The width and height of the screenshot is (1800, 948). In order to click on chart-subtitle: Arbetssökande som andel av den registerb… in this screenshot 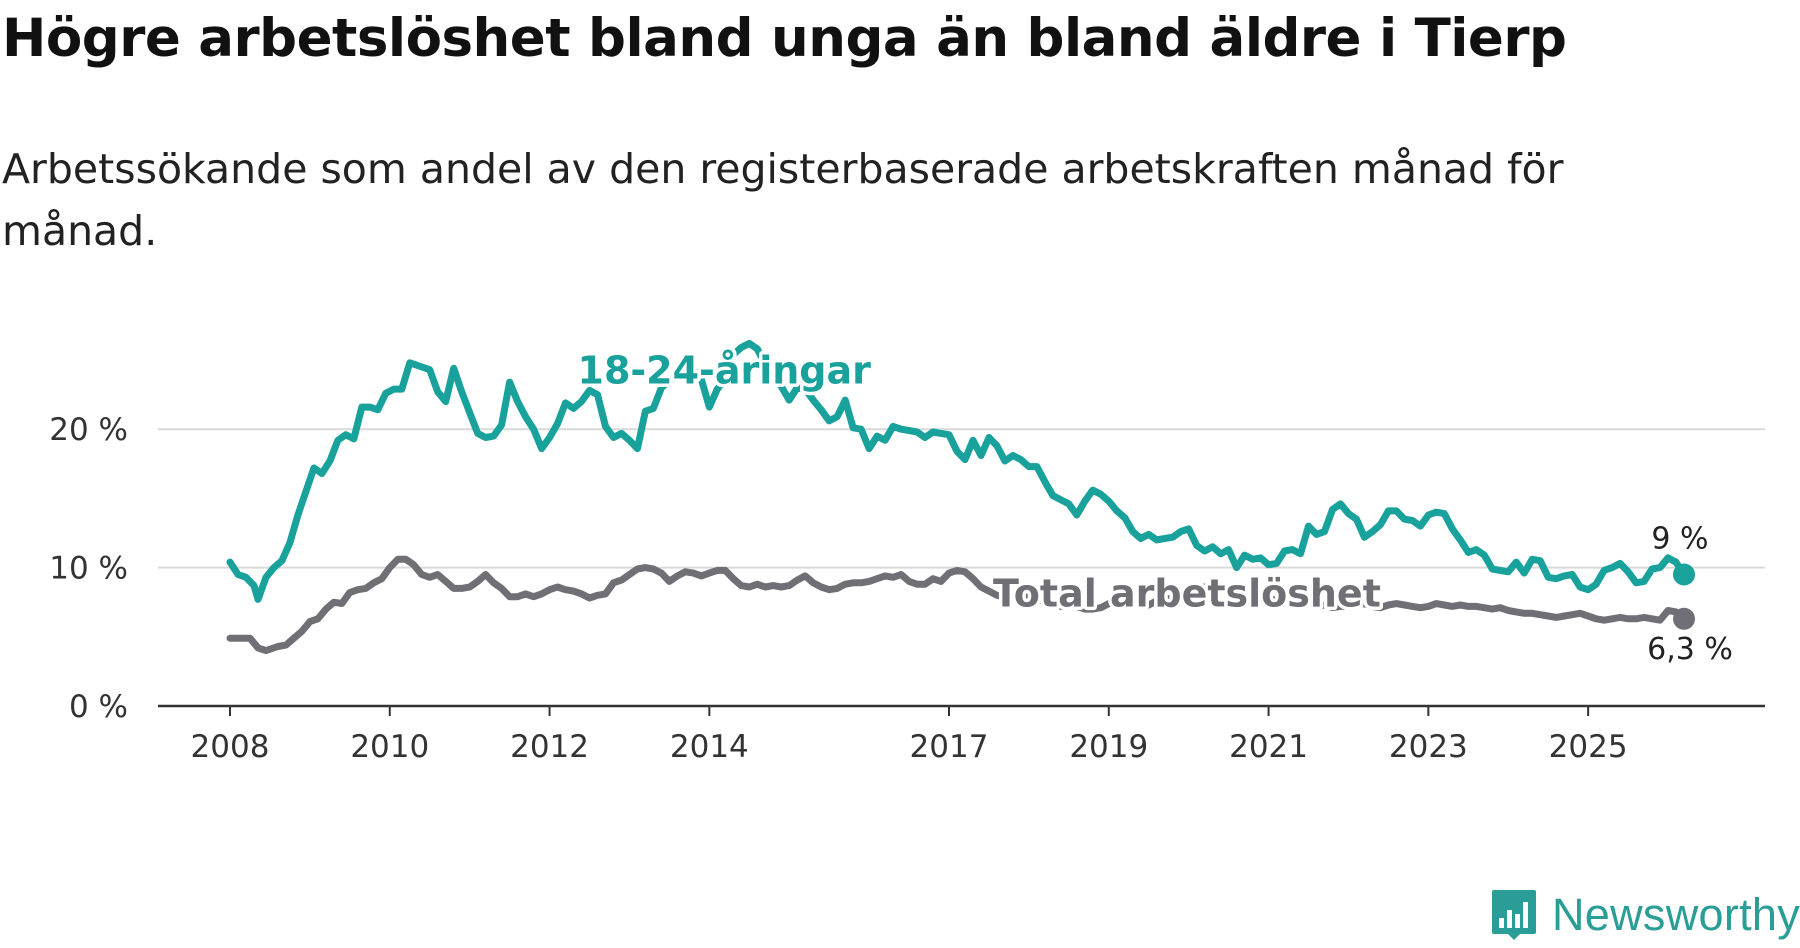, I will do `click(783, 200)`.